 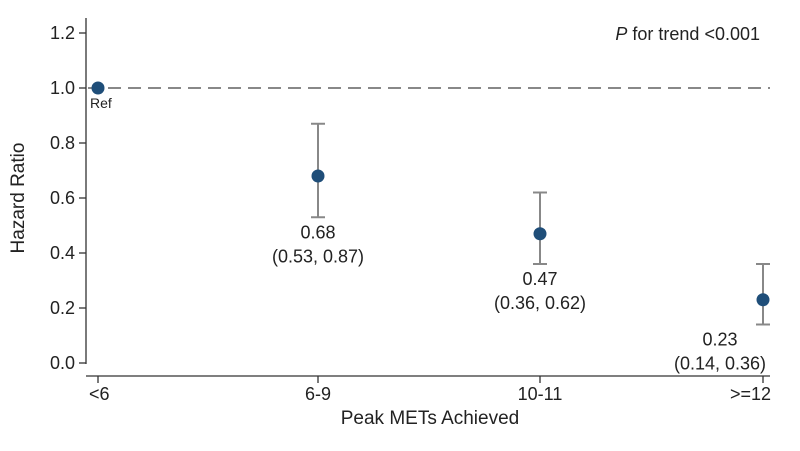 What do you see at coordinates (693, 34) in the screenshot?
I see `trend-annotation-text: for trend <0.001` at bounding box center [693, 34].